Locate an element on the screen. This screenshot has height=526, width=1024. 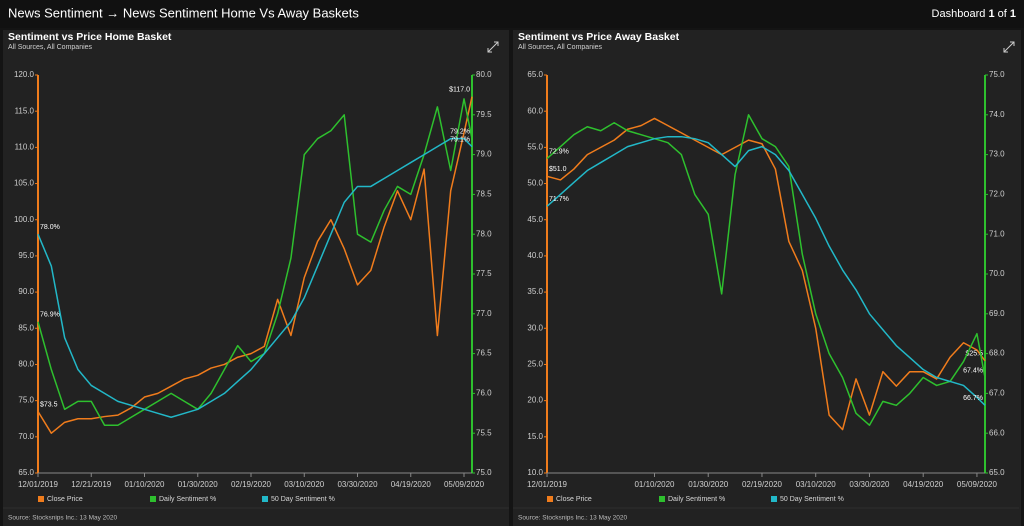
pager-page: 1 is located at coordinates (991, 14).